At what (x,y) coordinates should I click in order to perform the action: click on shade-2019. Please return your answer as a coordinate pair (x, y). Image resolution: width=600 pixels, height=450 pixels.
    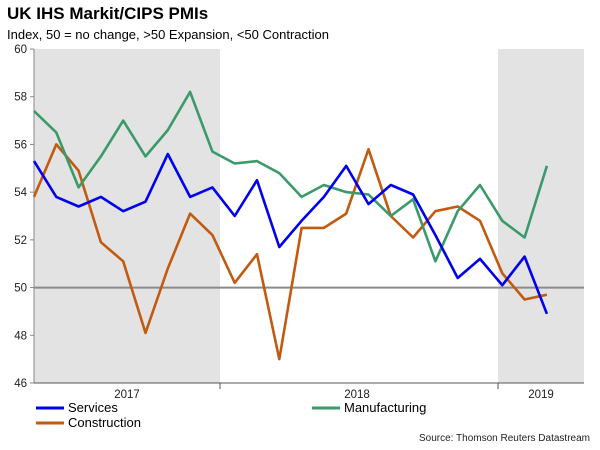
    Looking at the image, I should click on (541, 216).